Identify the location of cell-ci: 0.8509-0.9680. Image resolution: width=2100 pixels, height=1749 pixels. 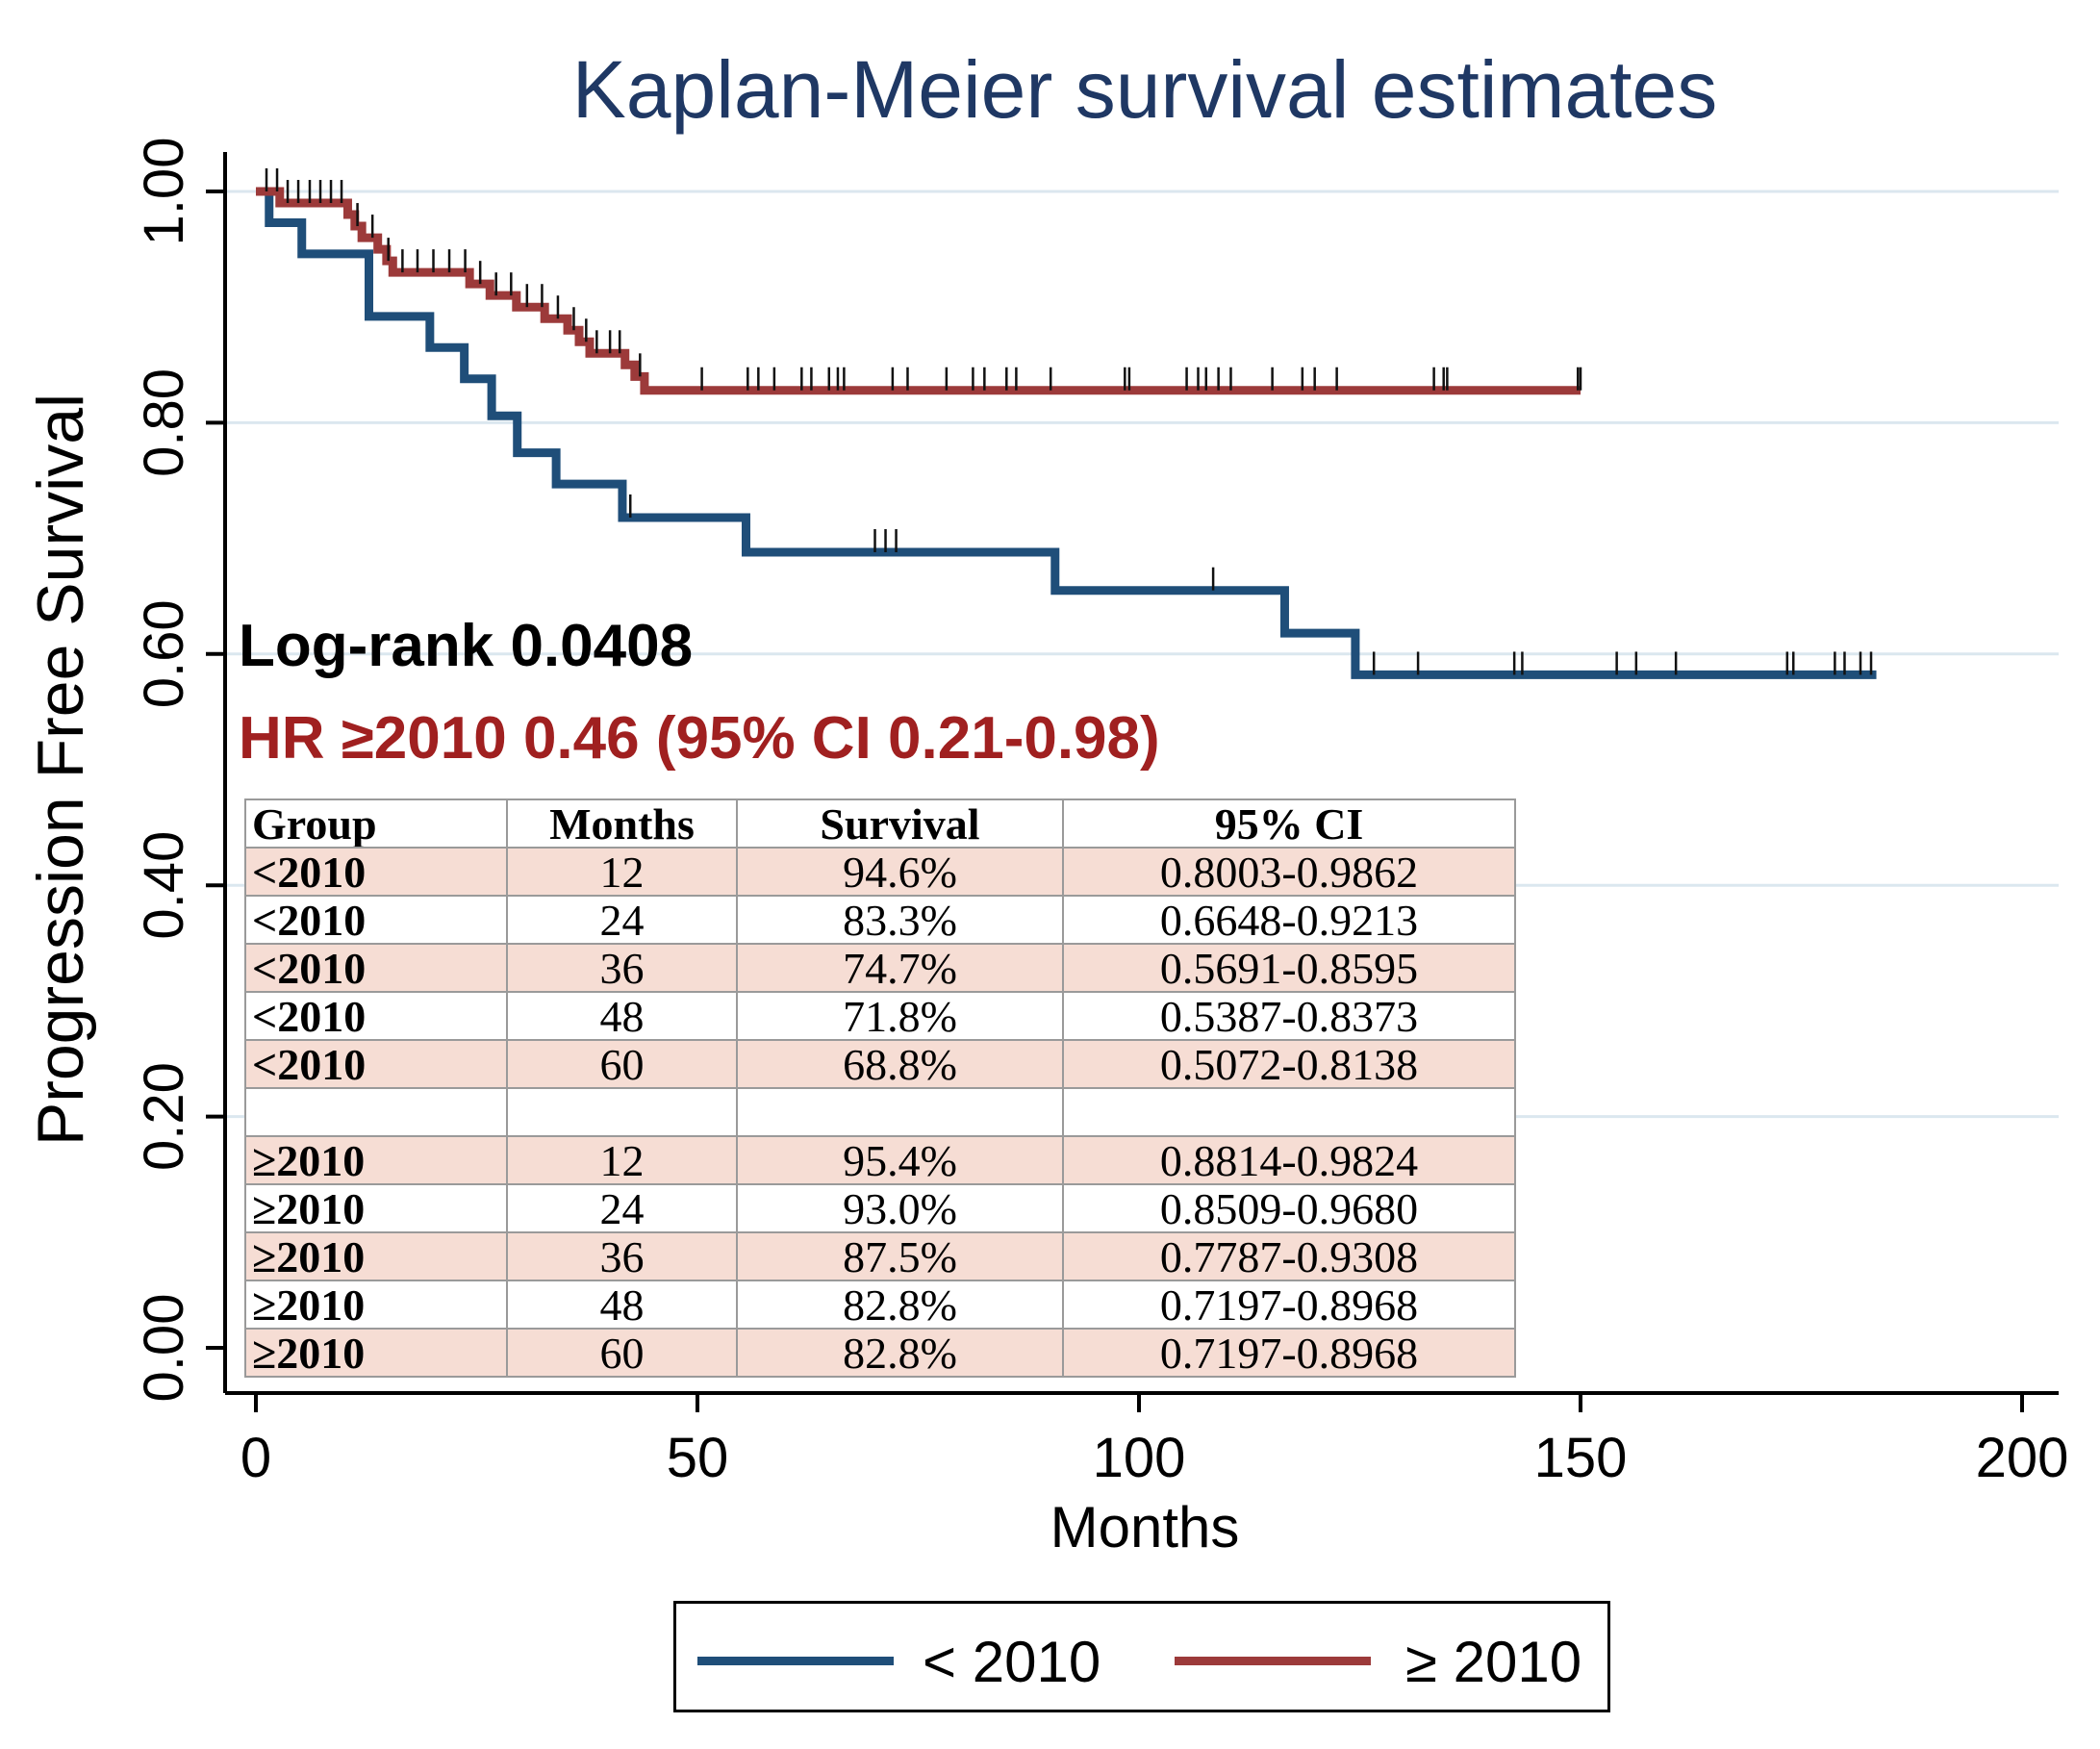
(1289, 1208).